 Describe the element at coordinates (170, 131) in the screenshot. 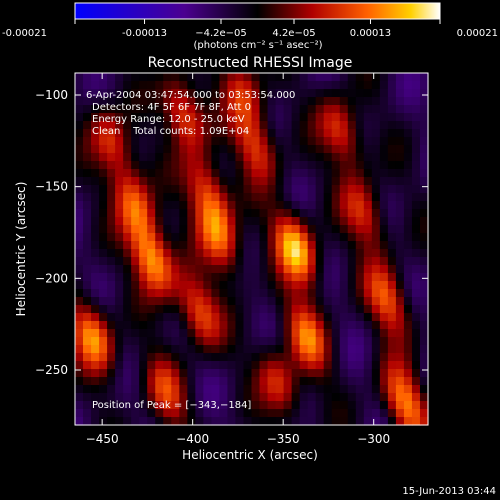

I see `annotation-clean: Clean Total counts: 1.09E+04` at that location.